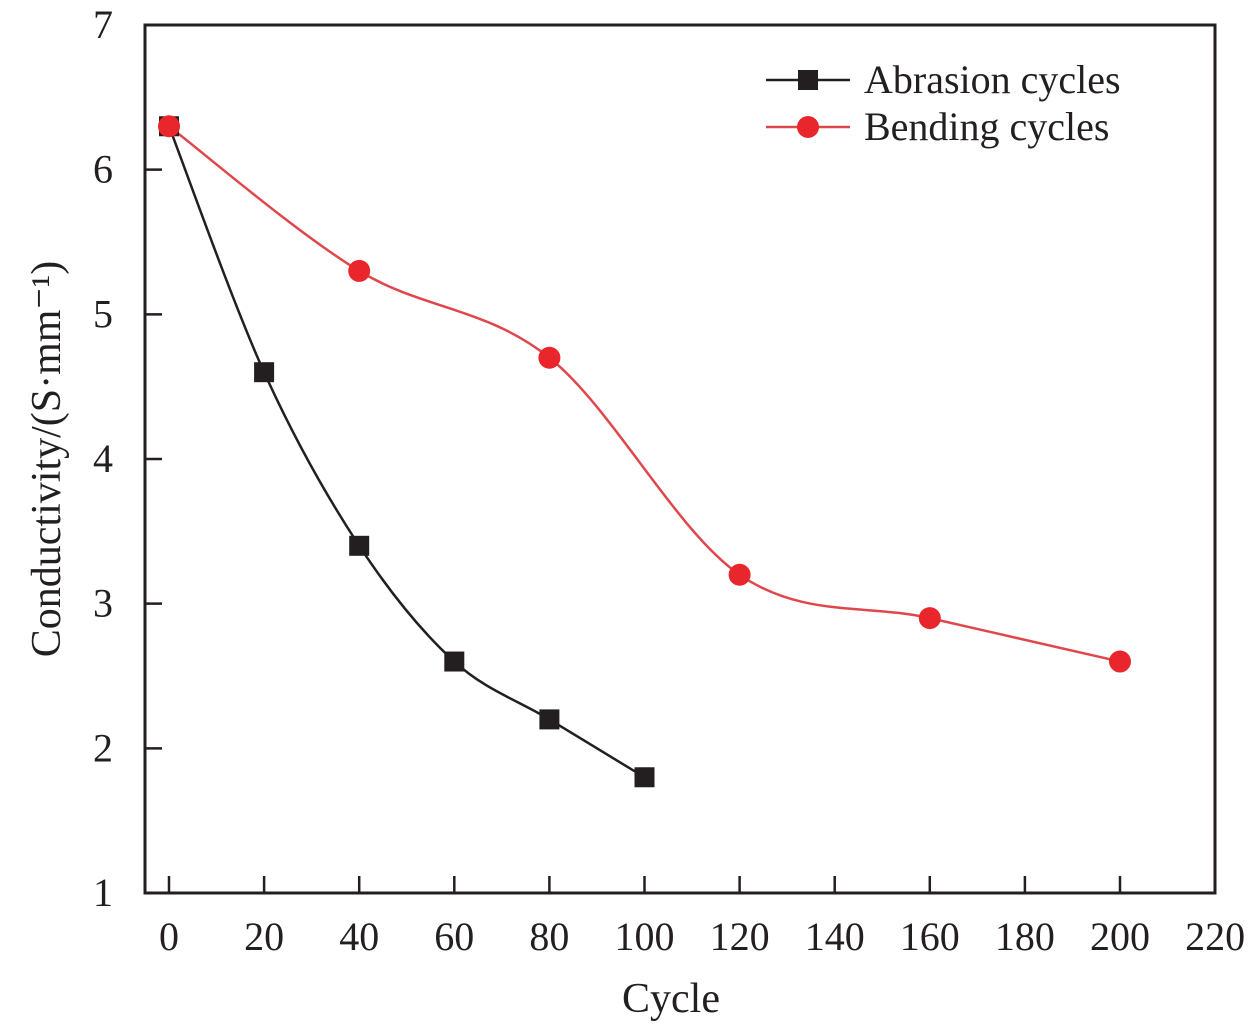 The width and height of the screenshot is (1259, 1026). What do you see at coordinates (702, 917) in the screenshot?
I see `x-axis: 0 20 40 60 80 100 120 140 160 180 200 220` at bounding box center [702, 917].